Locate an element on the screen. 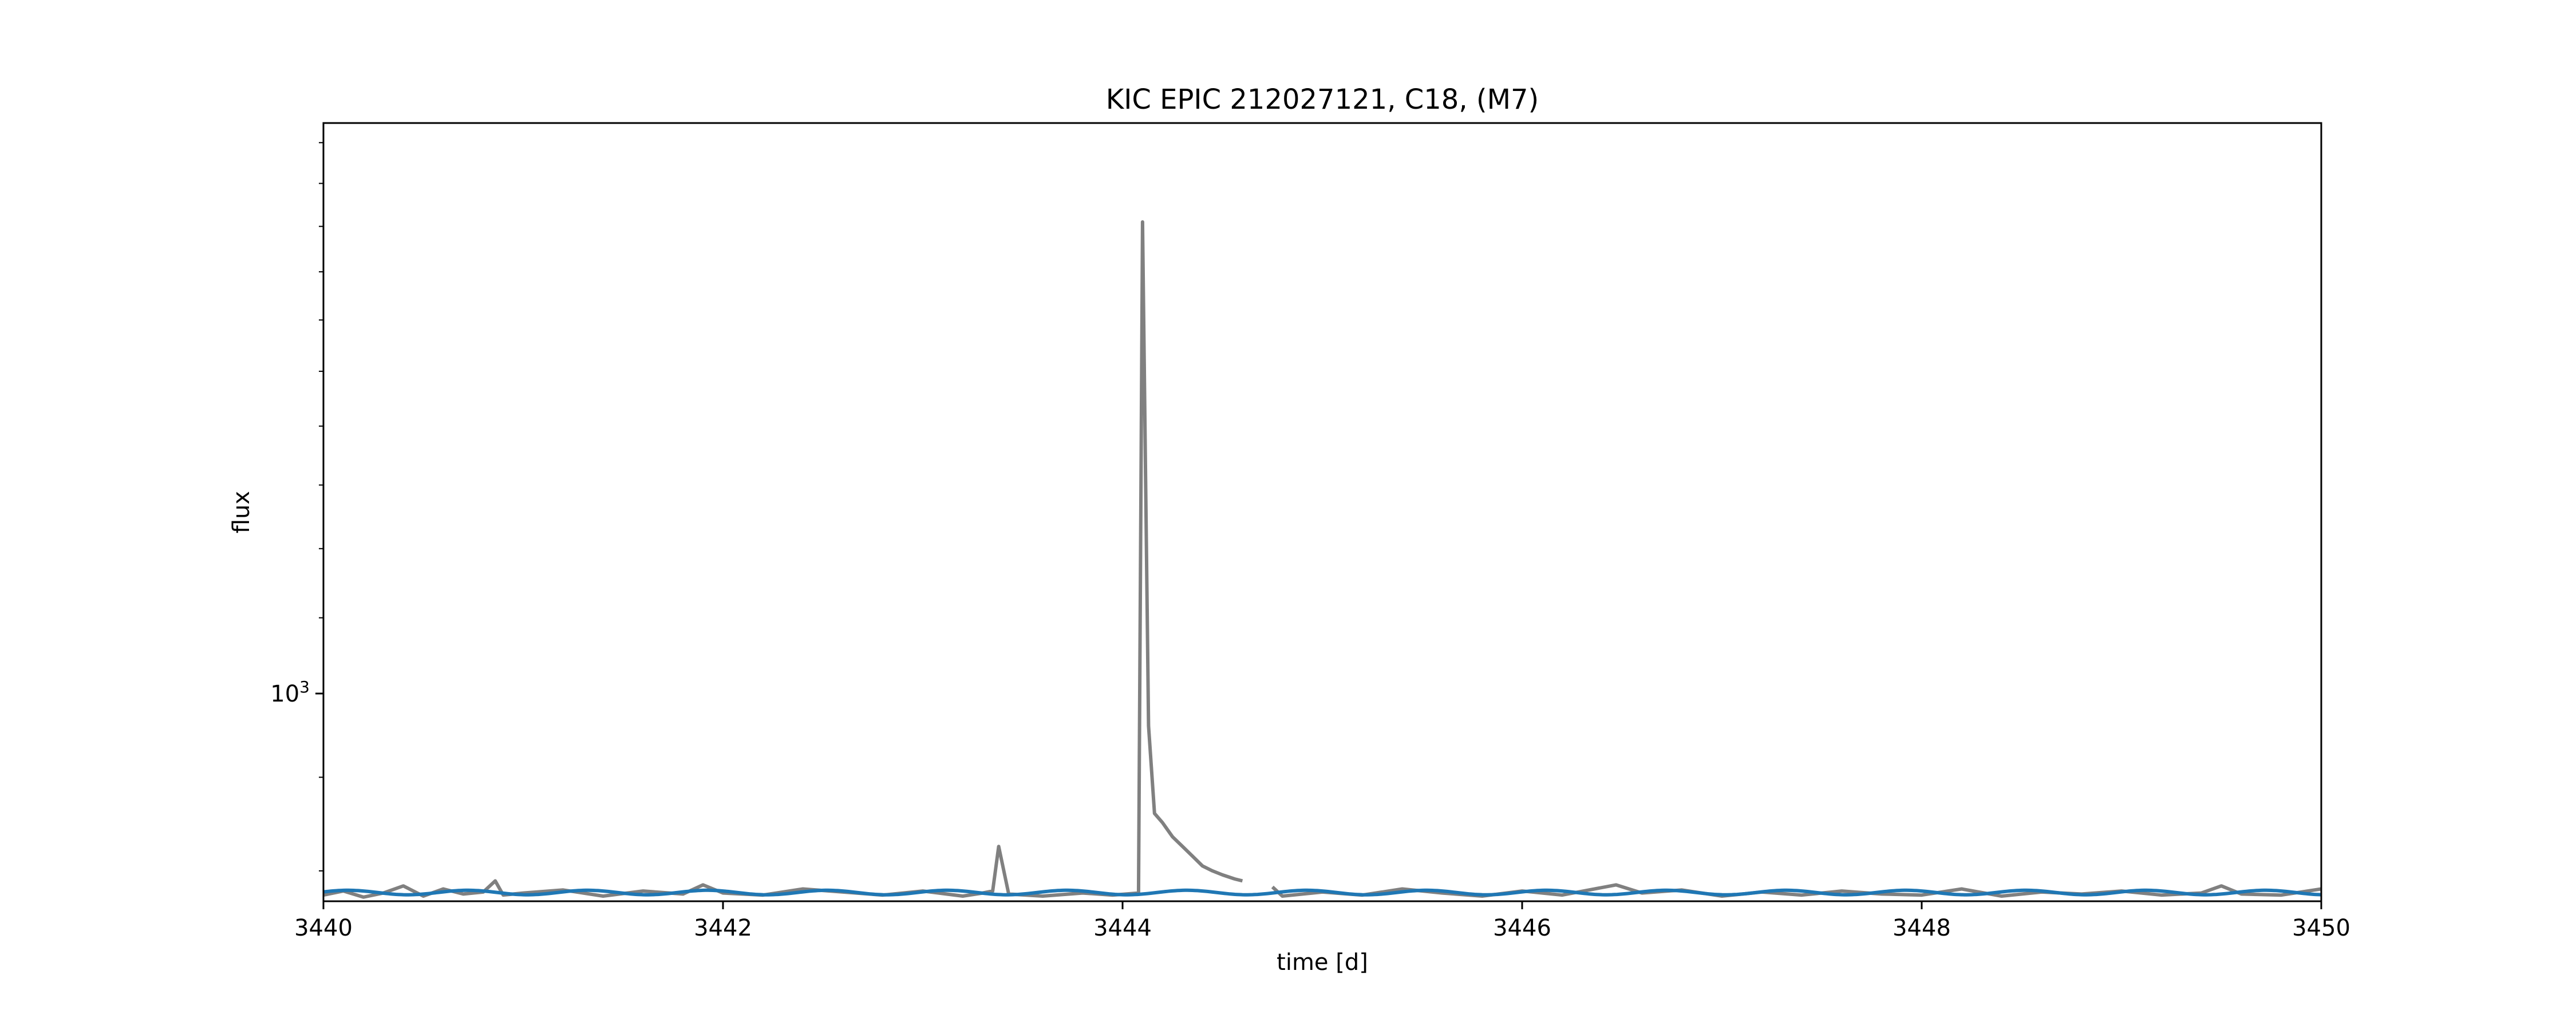  x-tick-label: 3448 is located at coordinates (1922, 928).